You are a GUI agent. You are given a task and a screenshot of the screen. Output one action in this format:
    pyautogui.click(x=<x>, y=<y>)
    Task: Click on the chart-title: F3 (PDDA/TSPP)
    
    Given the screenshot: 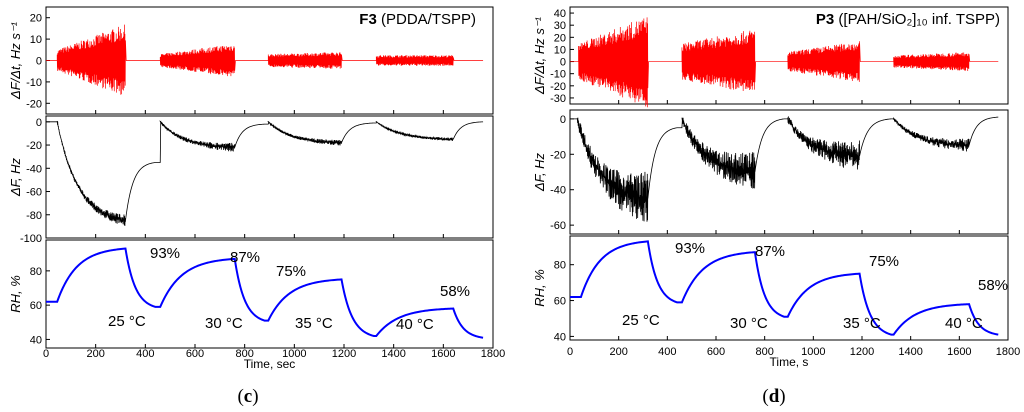 What is the action you would take?
    pyautogui.click(x=417, y=19)
    